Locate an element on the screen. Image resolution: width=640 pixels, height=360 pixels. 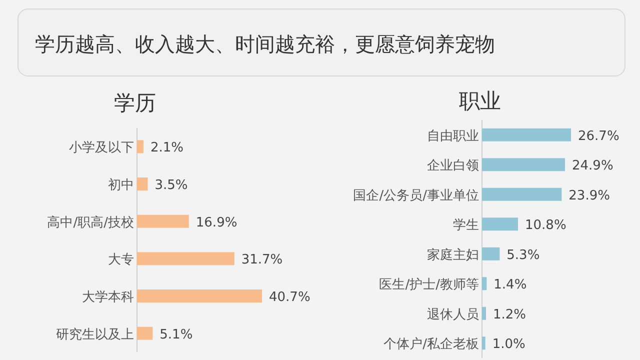
data-label: 5.3% is located at coordinates (523, 255).